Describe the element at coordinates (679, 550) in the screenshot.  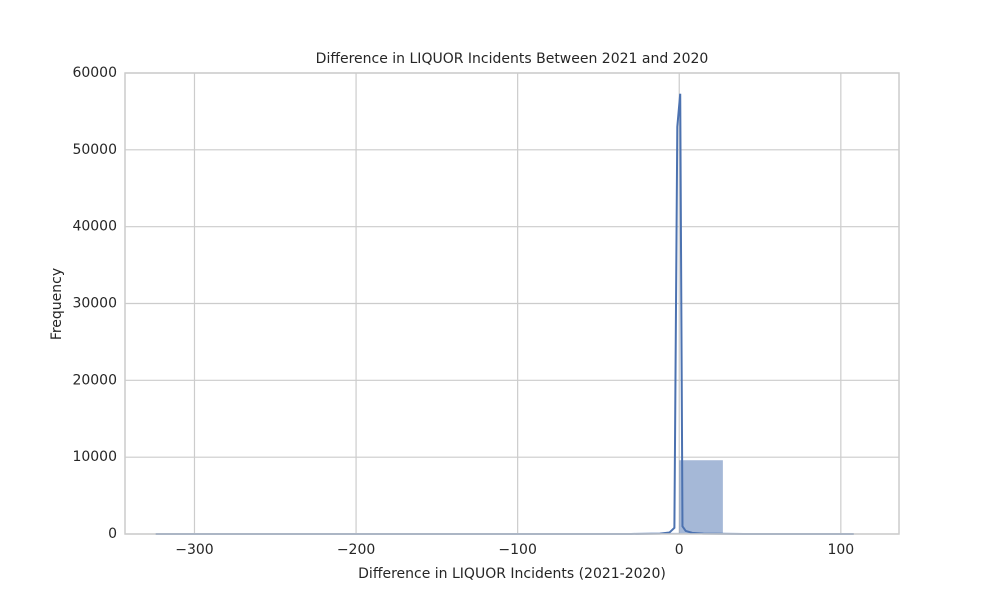
I see `x-tick-label: 0` at that location.